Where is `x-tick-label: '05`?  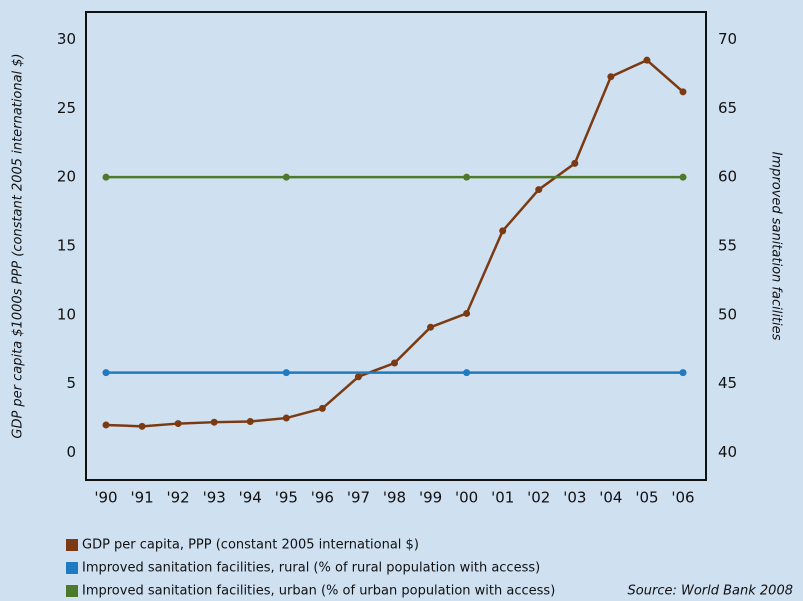
x-tick-label: '05 is located at coordinates (646, 498).